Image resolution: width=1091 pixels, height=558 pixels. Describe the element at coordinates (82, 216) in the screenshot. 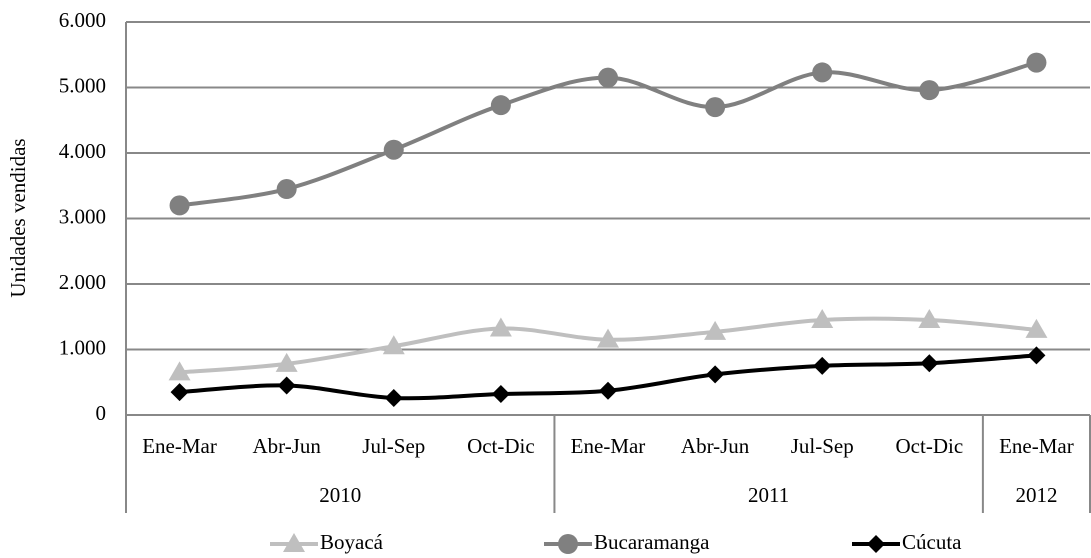

I see `y-tick-label: 3.000` at that location.